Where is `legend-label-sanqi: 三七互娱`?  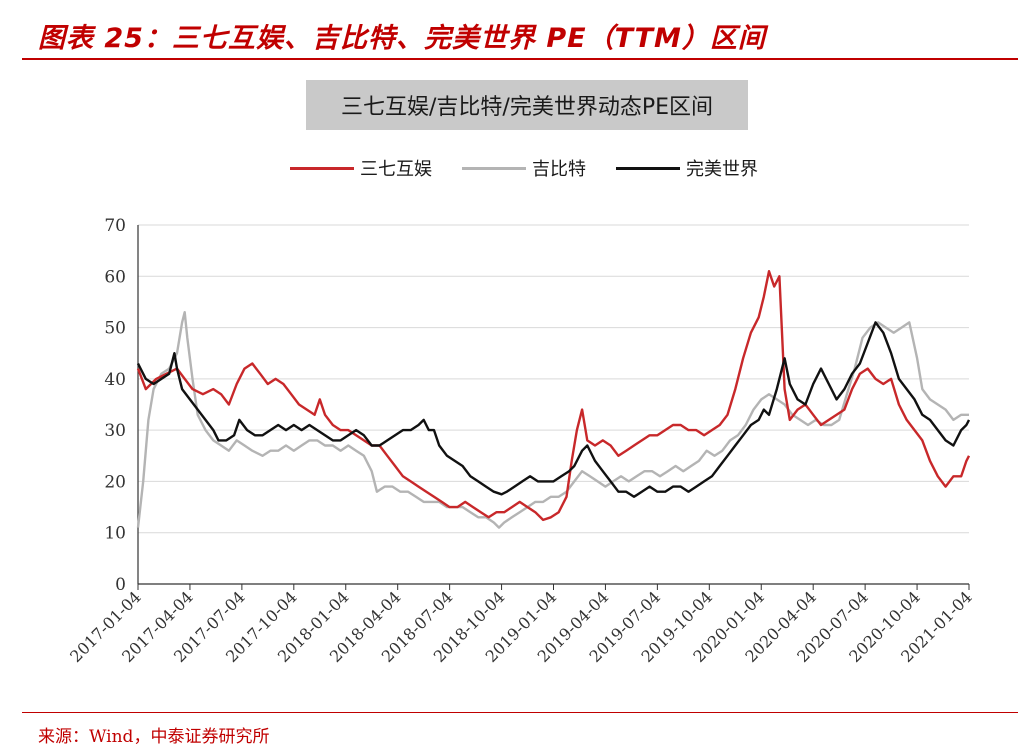 legend-label-sanqi: 三七互娱 is located at coordinates (396, 169).